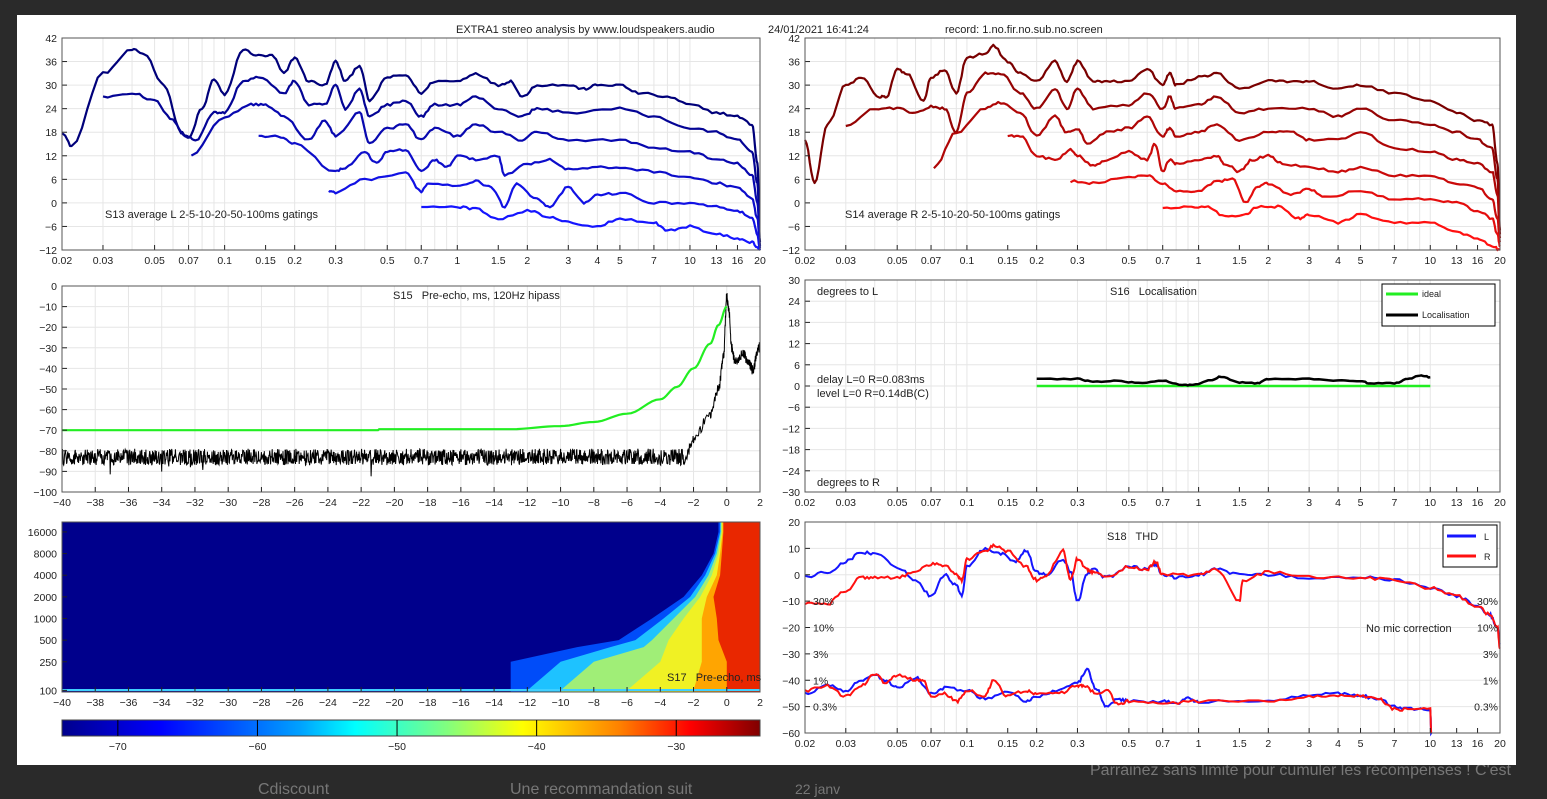 This screenshot has height=799, width=1547. What do you see at coordinates (48, 472) in the screenshot?
I see `y-tick-label: −90` at bounding box center [48, 472].